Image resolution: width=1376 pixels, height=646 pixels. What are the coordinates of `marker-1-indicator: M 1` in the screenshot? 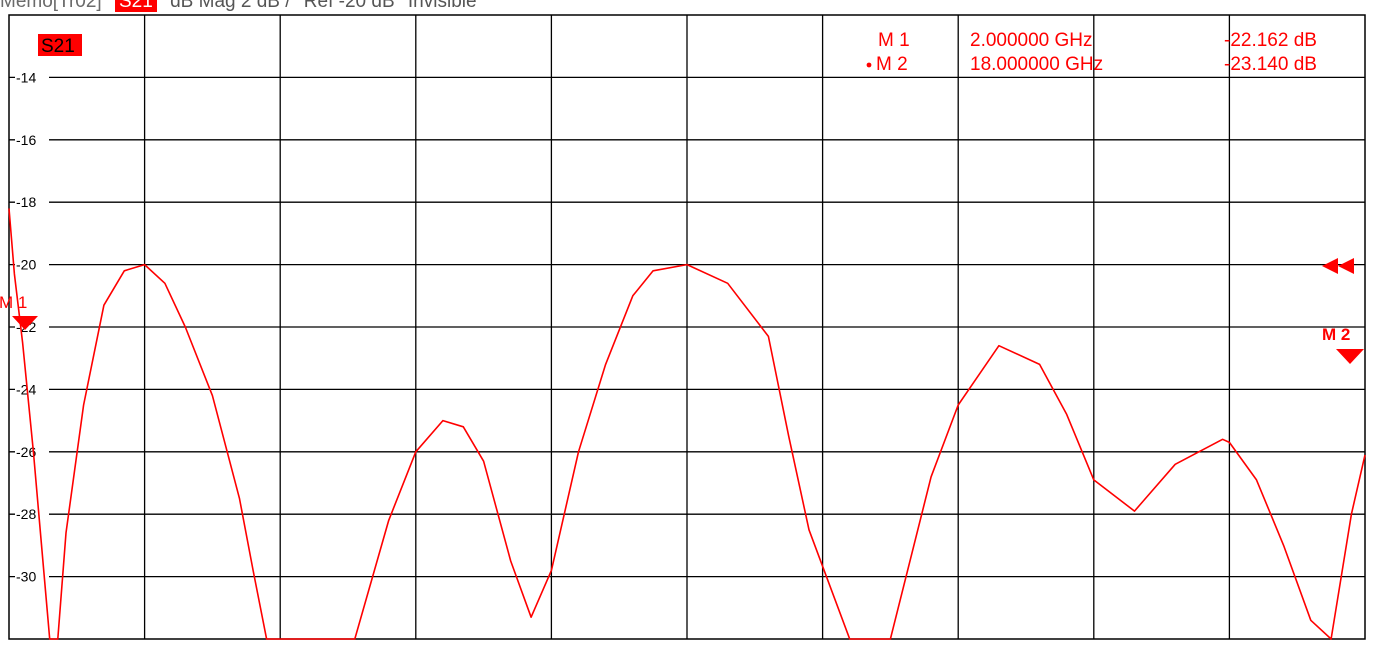 It's located at (19, 311).